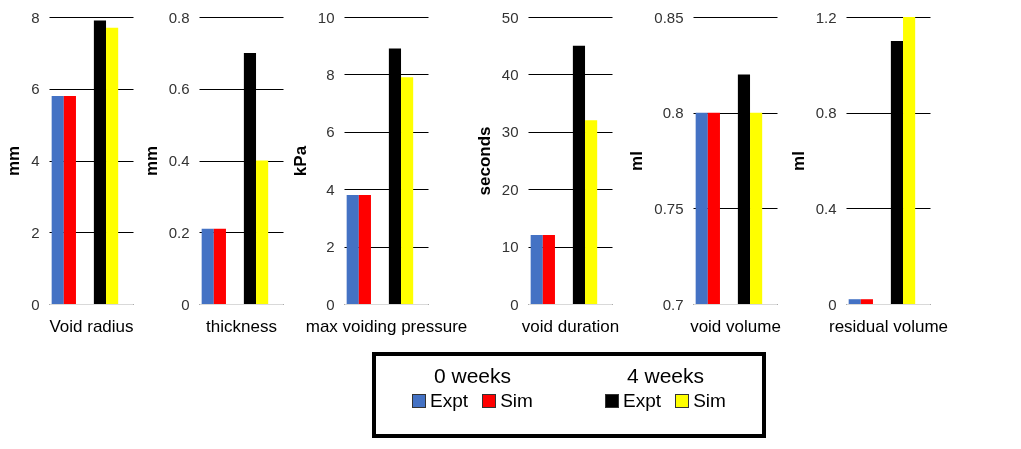  I want to click on y-tick-label: 30, so click(510, 132).